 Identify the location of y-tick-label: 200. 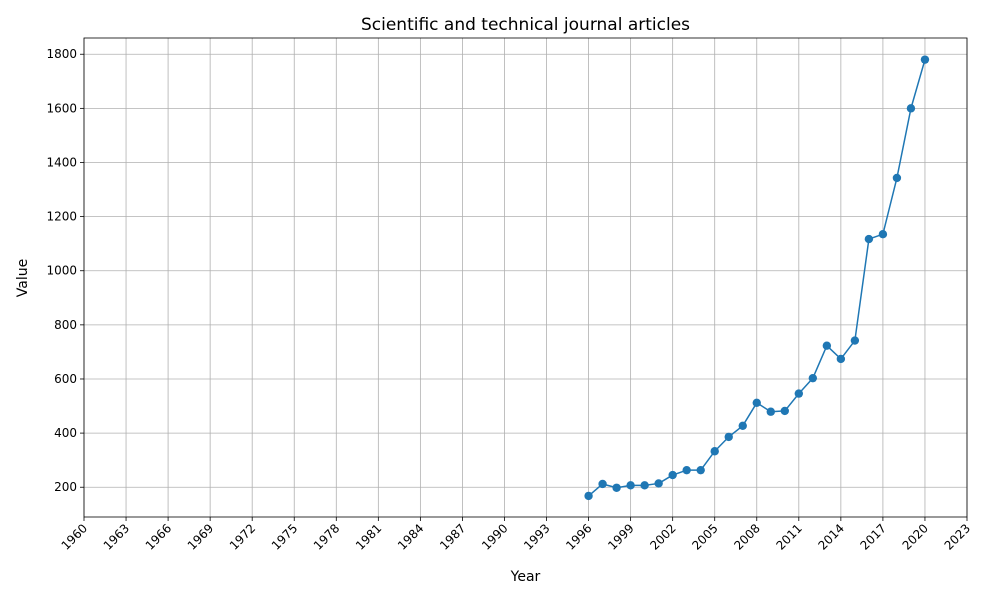
(65, 487).